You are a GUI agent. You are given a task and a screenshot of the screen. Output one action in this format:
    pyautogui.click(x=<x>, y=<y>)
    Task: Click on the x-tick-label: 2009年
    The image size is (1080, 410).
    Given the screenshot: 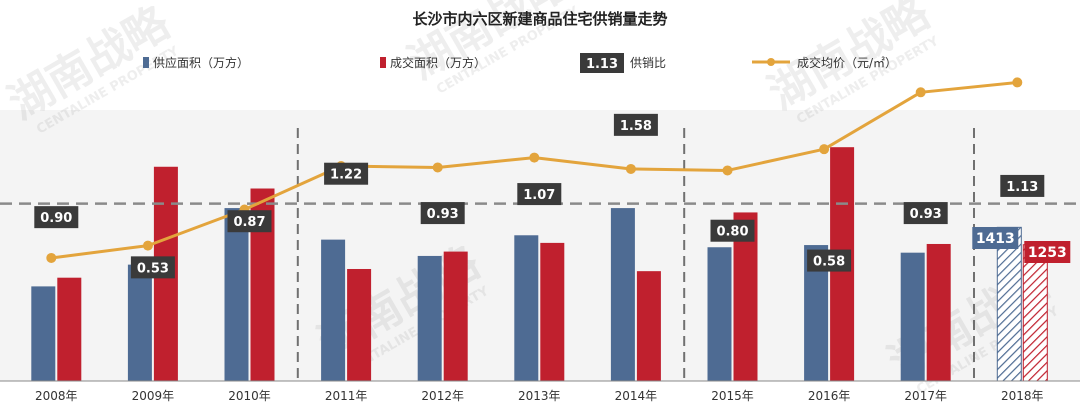 What is the action you would take?
    pyautogui.click(x=153, y=396)
    